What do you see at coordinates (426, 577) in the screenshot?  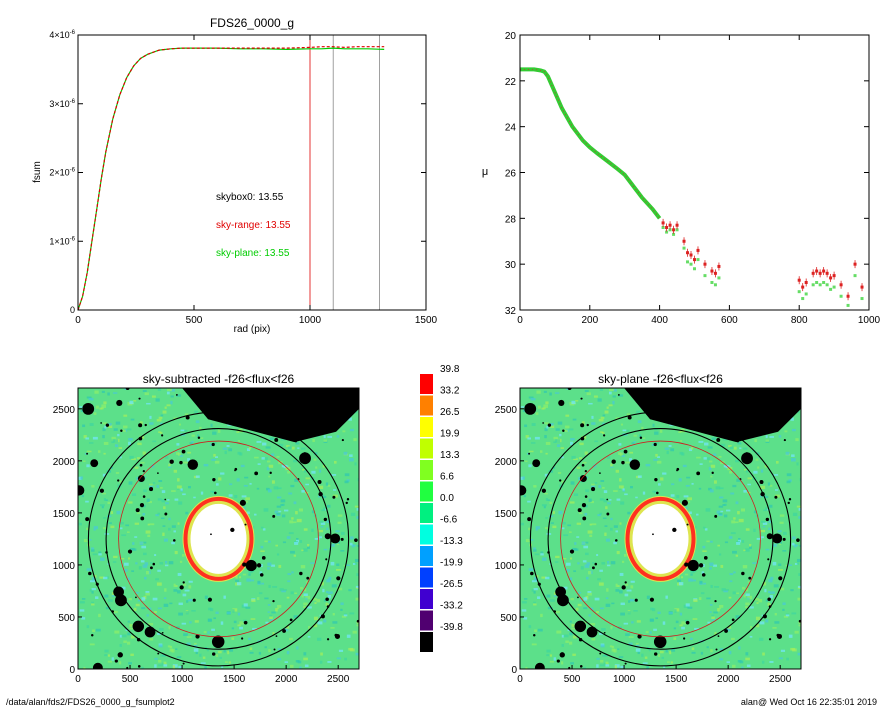 I see `colorbar-swatch` at bounding box center [426, 577].